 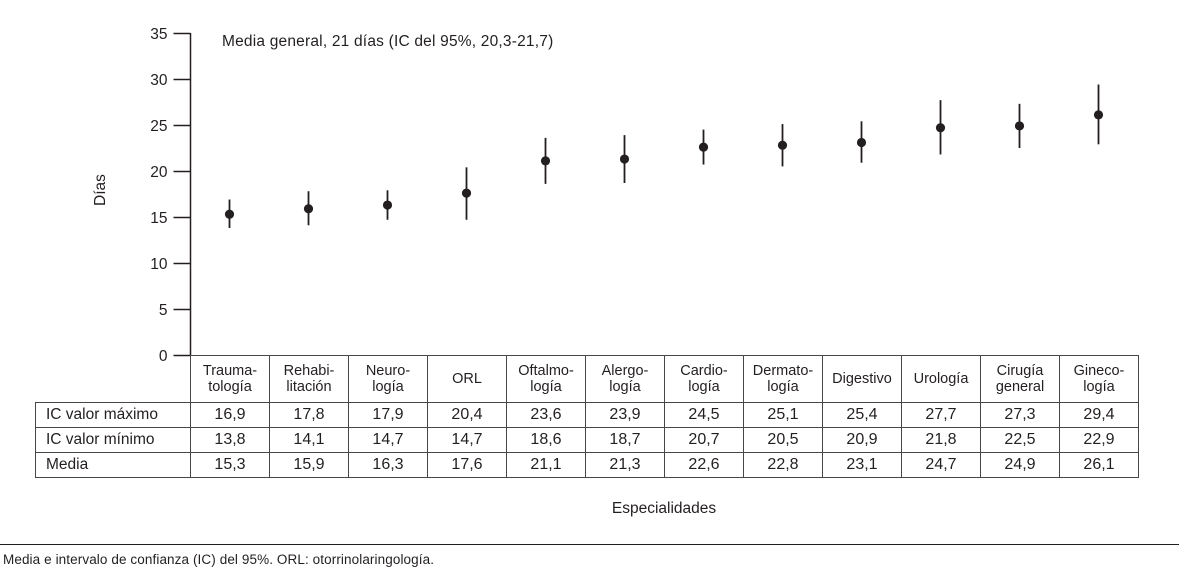 What do you see at coordinates (467, 415) in the screenshot?
I see `value-cell: 20,4` at bounding box center [467, 415].